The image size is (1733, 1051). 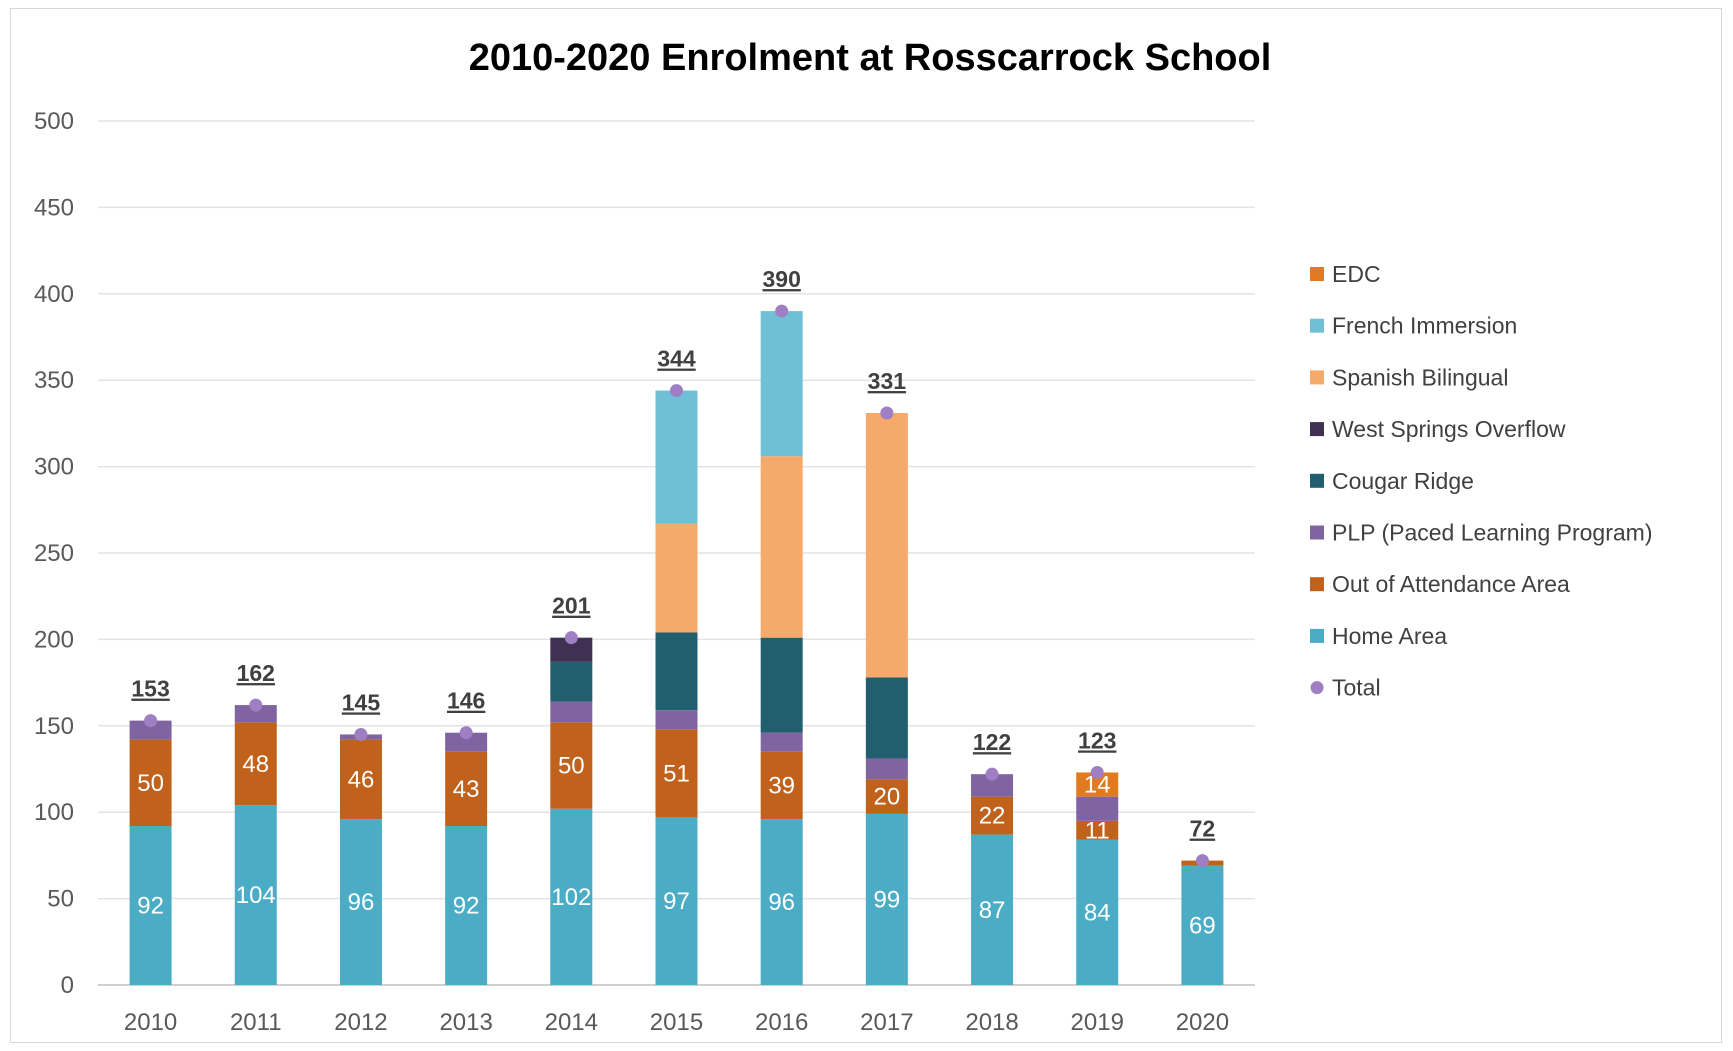 I want to click on legend-label: Cougar Ridge, so click(x=1403, y=481).